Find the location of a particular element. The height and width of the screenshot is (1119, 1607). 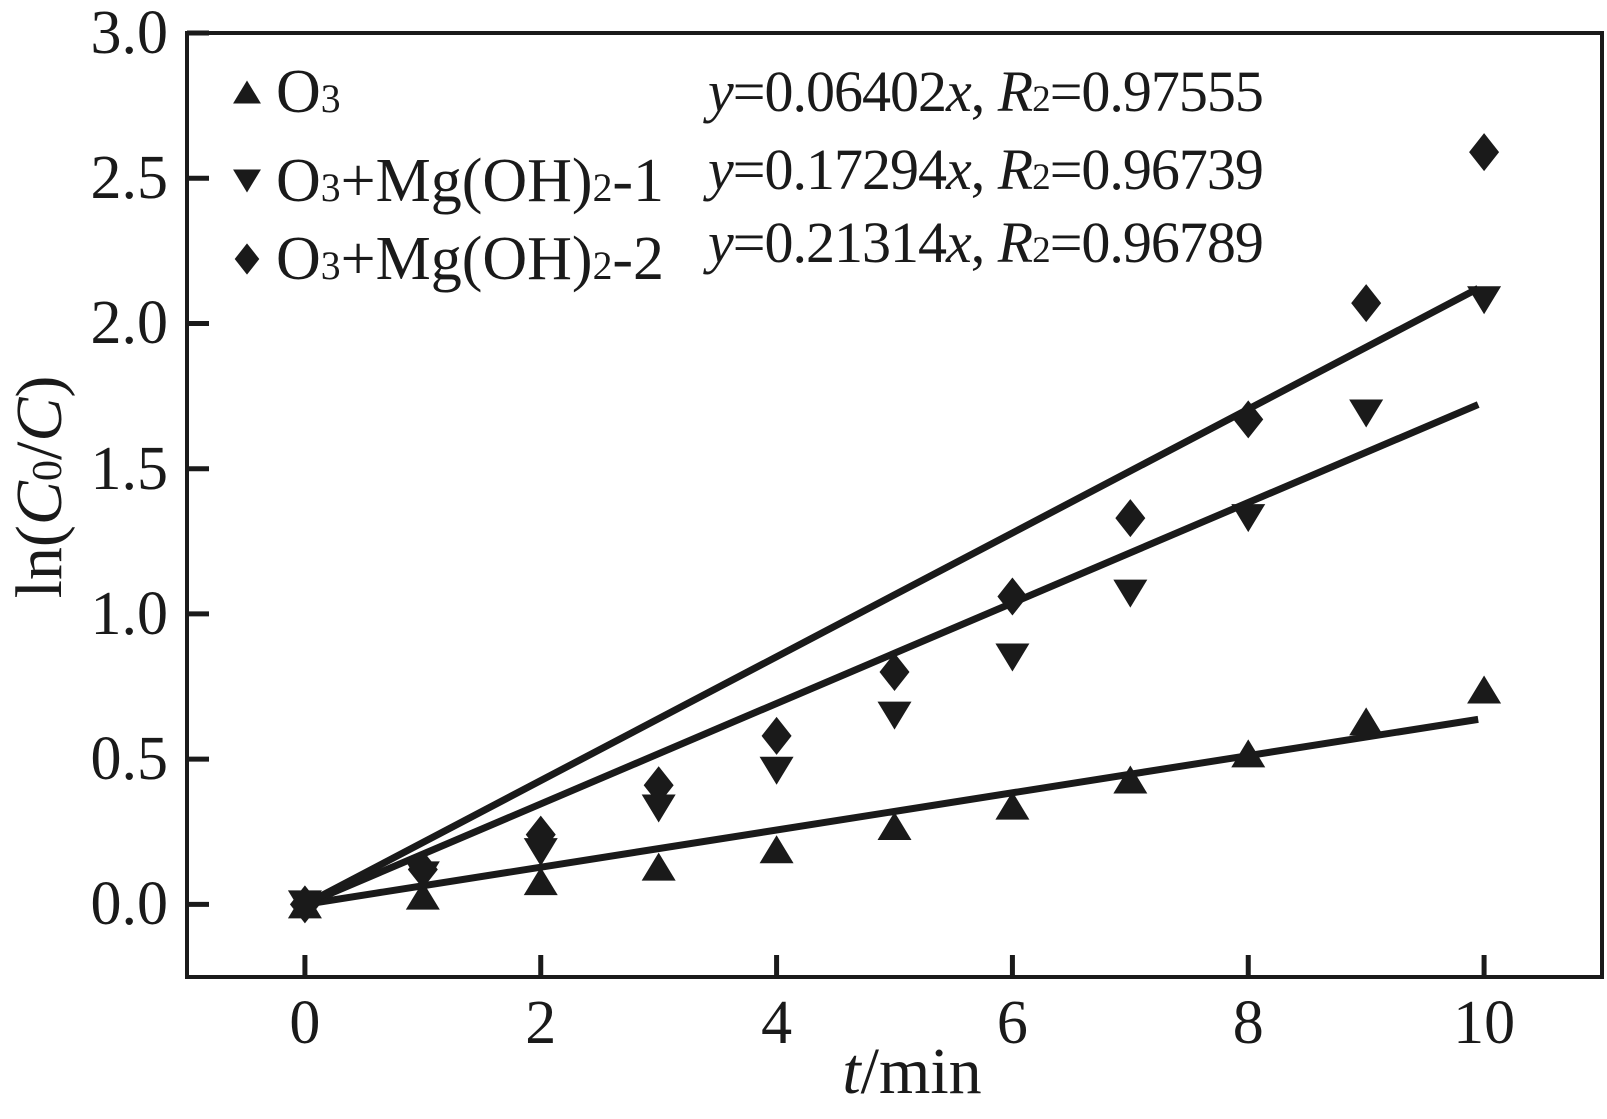

x-tick-label: 10 is located at coordinates (1484, 1023).